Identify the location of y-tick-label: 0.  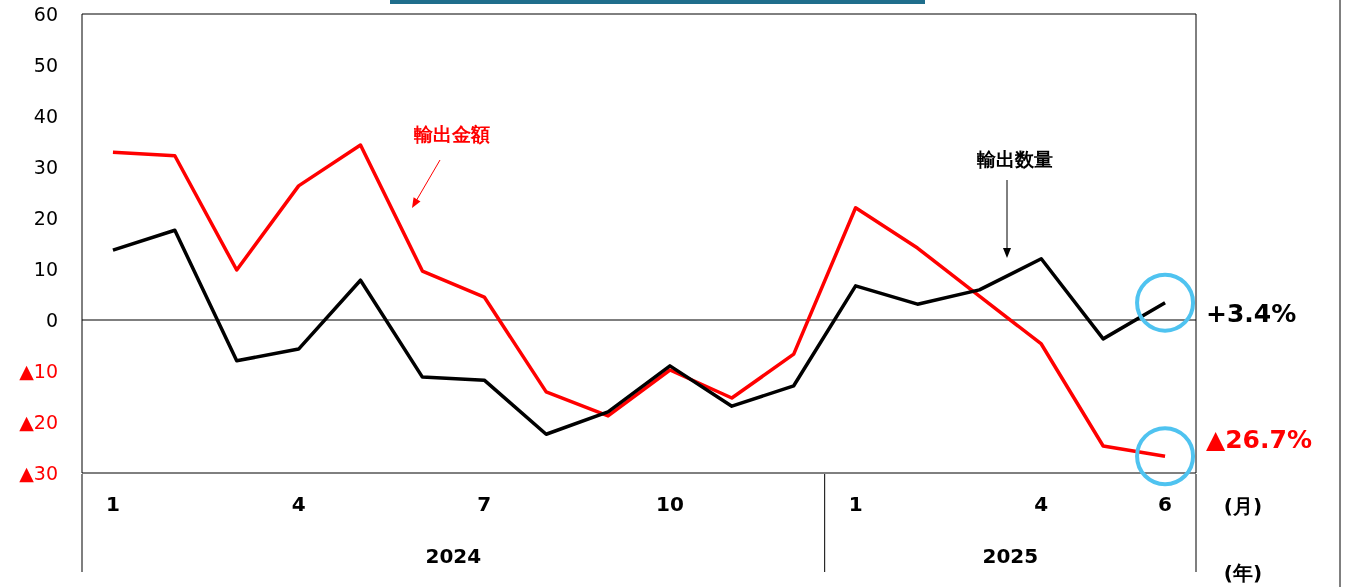
(51, 319).